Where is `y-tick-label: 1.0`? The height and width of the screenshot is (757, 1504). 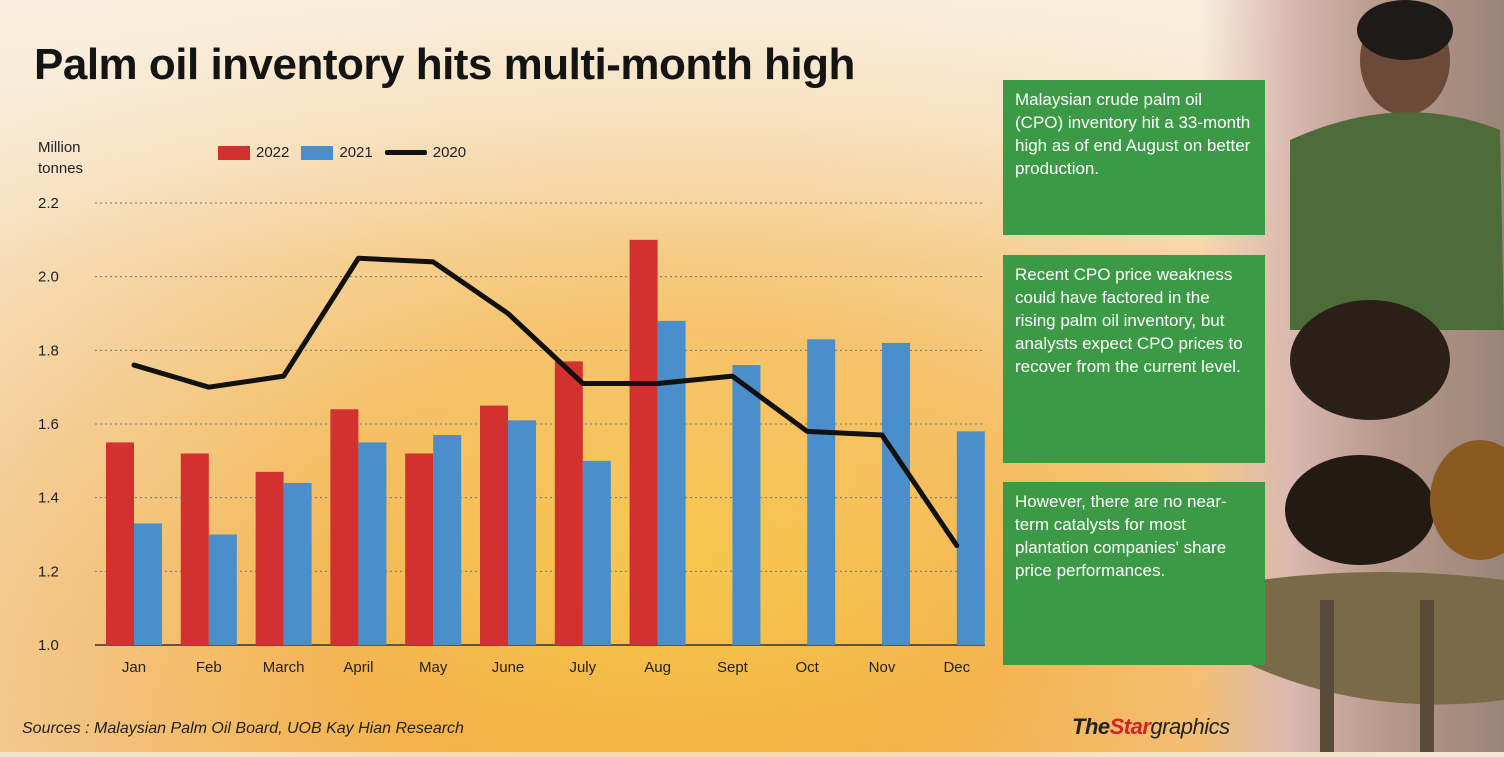
y-tick-label: 1.0 is located at coordinates (48, 645).